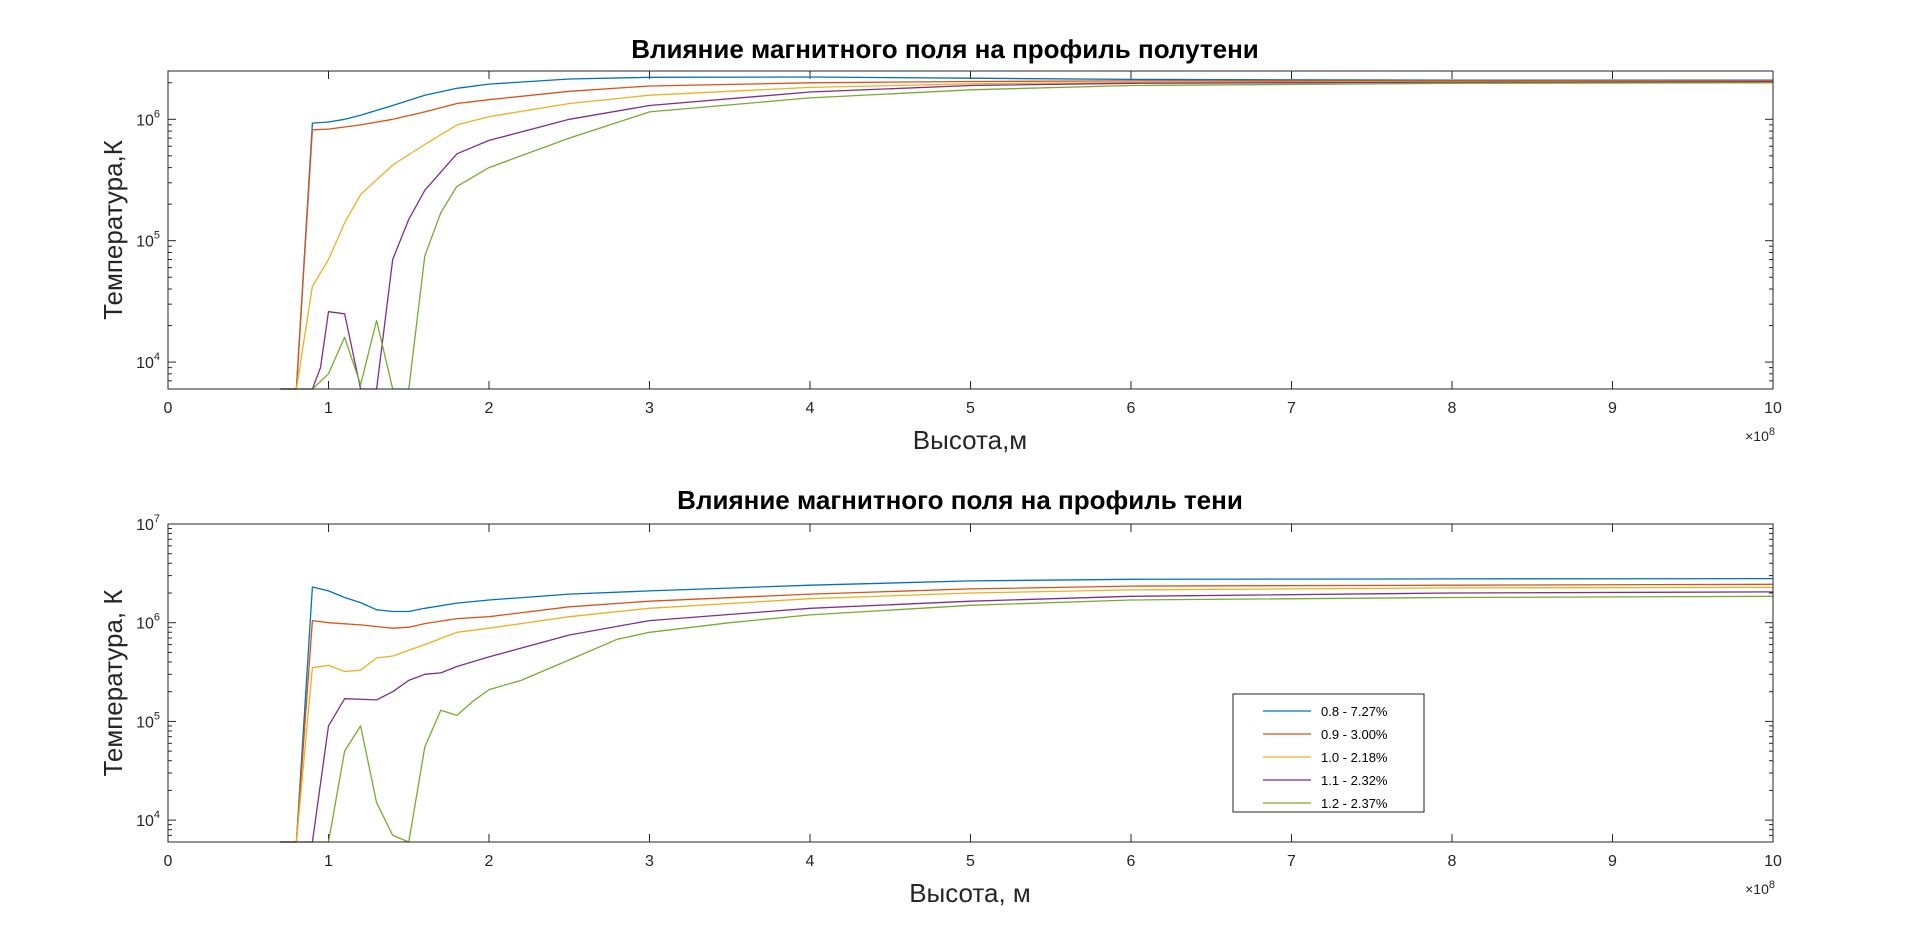 The width and height of the screenshot is (1920, 936). I want to click on legend-entry: 1.0 - 2.18%, so click(1354, 757).